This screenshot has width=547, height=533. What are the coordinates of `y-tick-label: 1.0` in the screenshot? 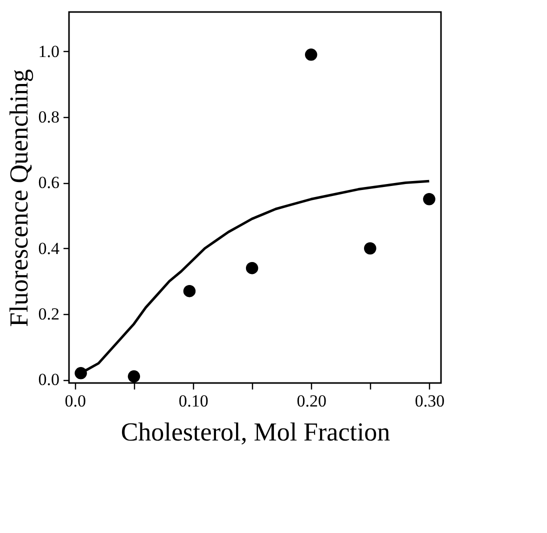 It's located at (49, 51).